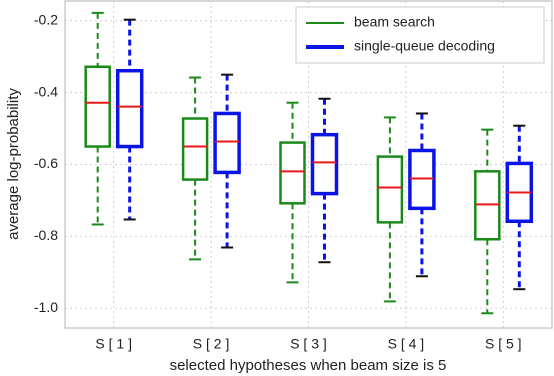 This screenshot has width=554, height=376. I want to click on legend-label: single-queue decoding, so click(424, 46).